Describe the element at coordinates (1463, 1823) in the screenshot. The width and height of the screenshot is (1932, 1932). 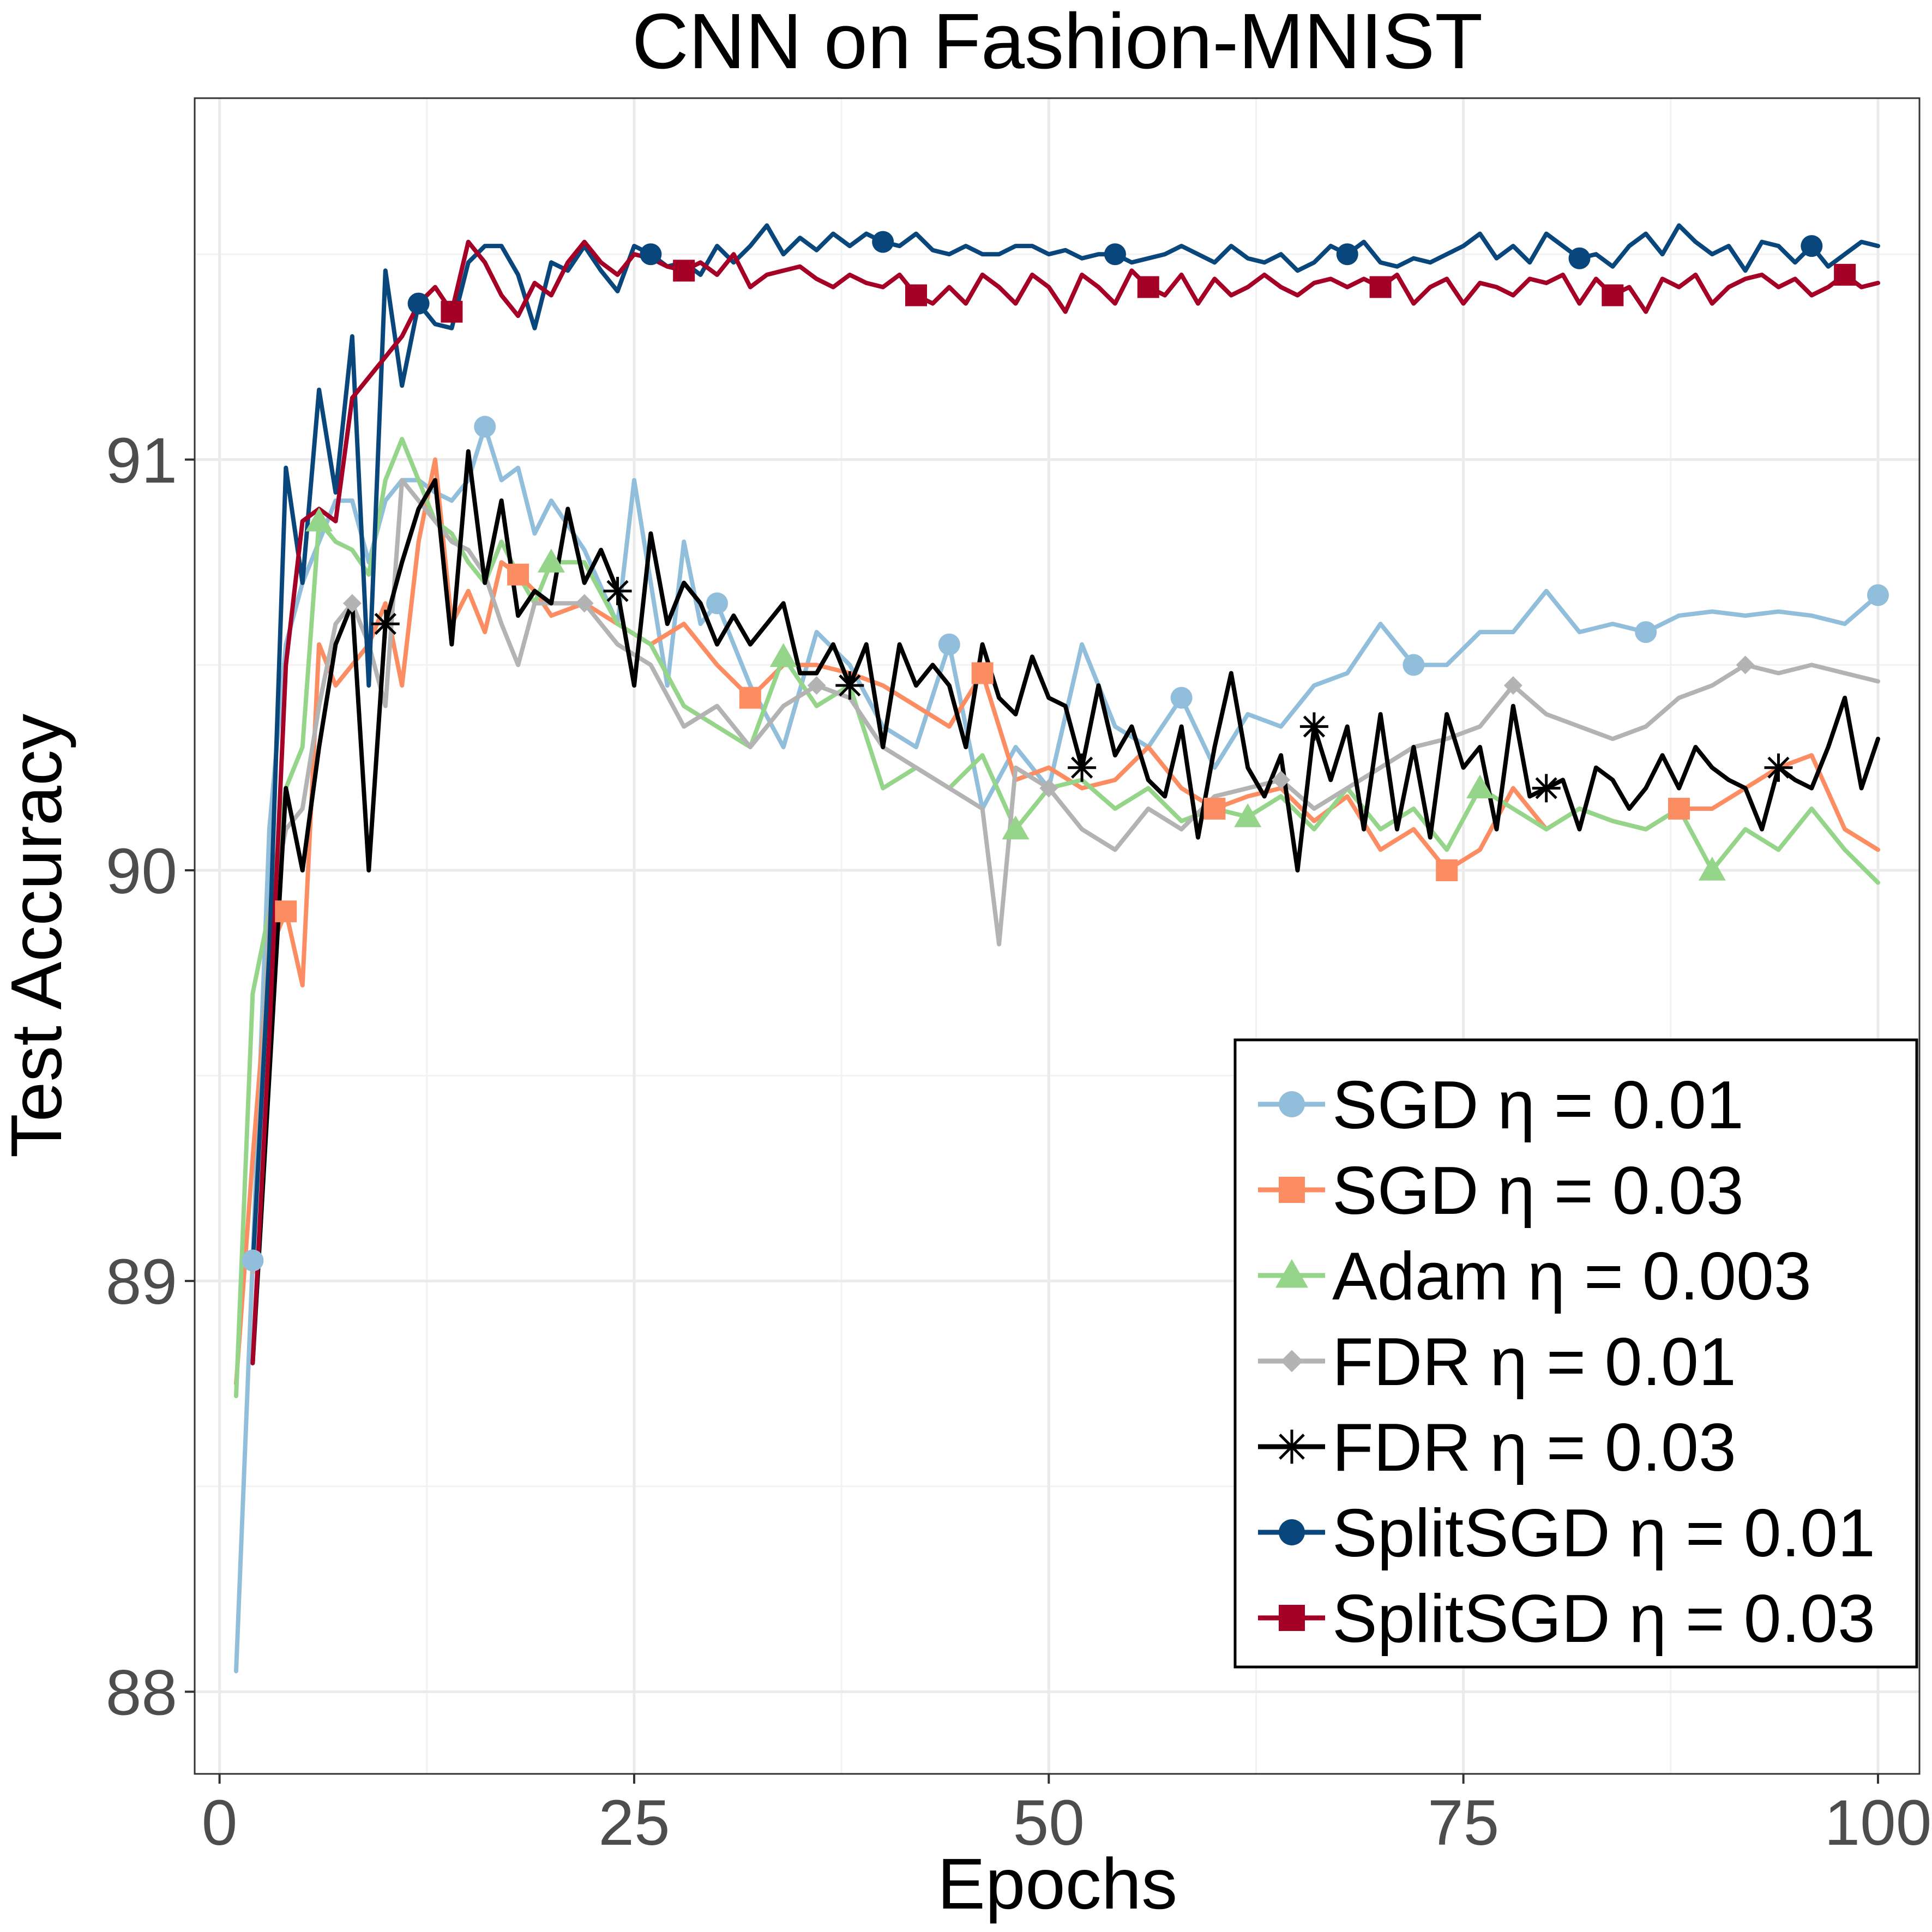
I see `x-tick-label: 75` at that location.